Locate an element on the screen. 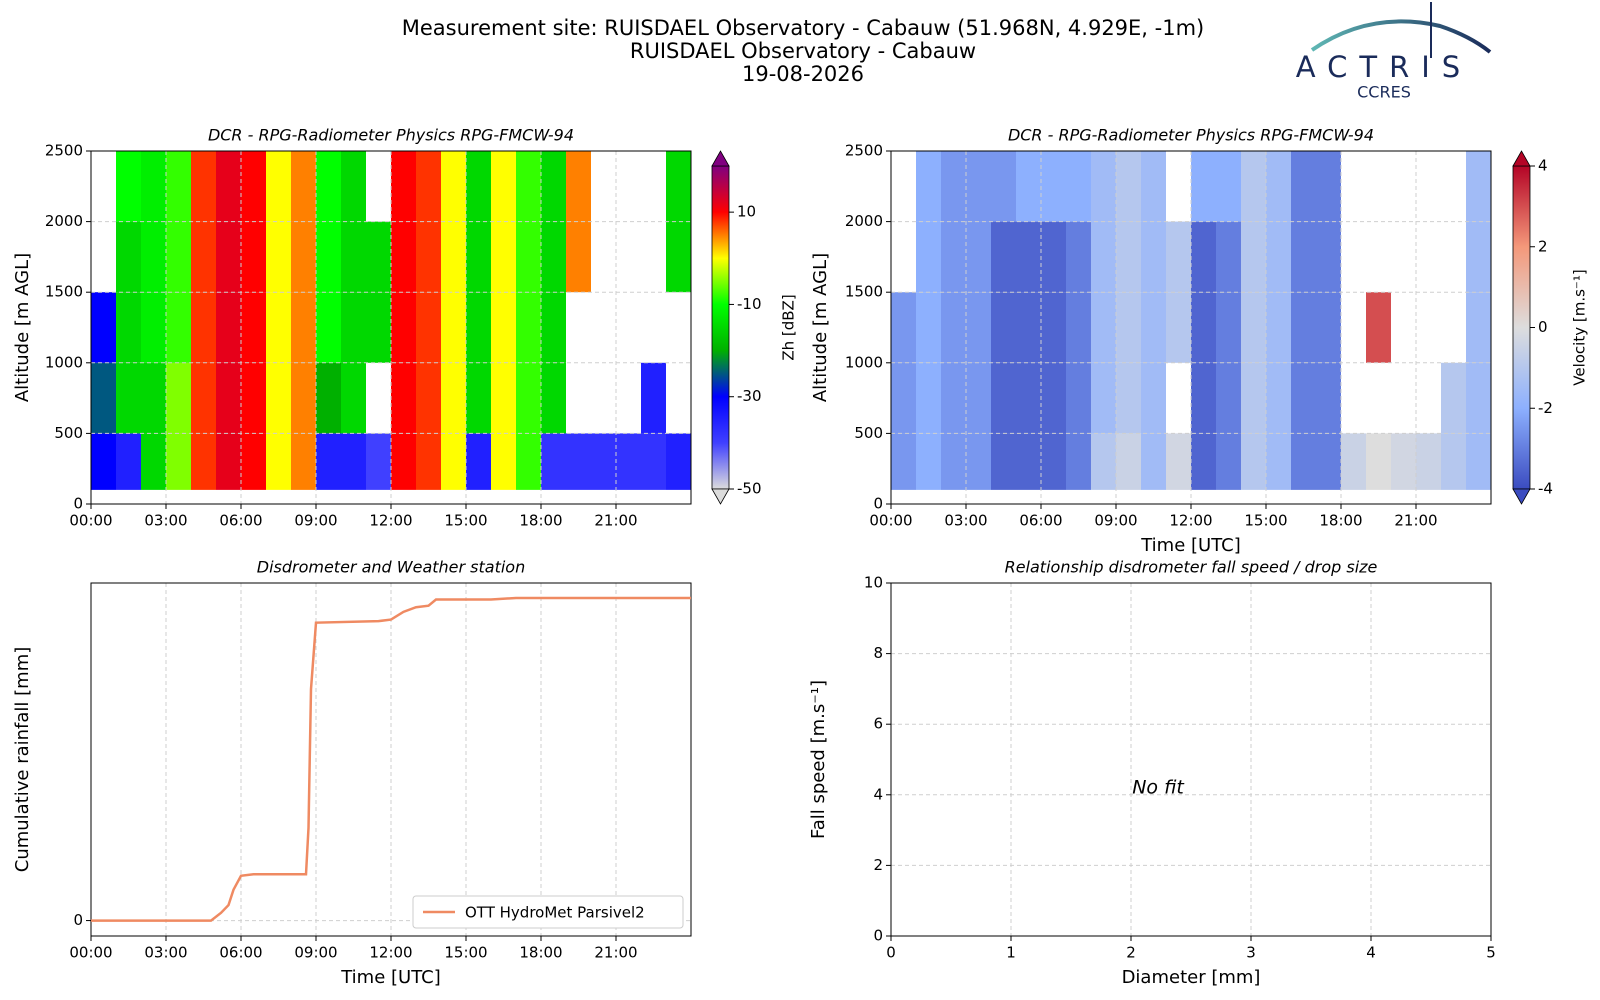  x-tick-label: 06:00 is located at coordinates (240, 521).